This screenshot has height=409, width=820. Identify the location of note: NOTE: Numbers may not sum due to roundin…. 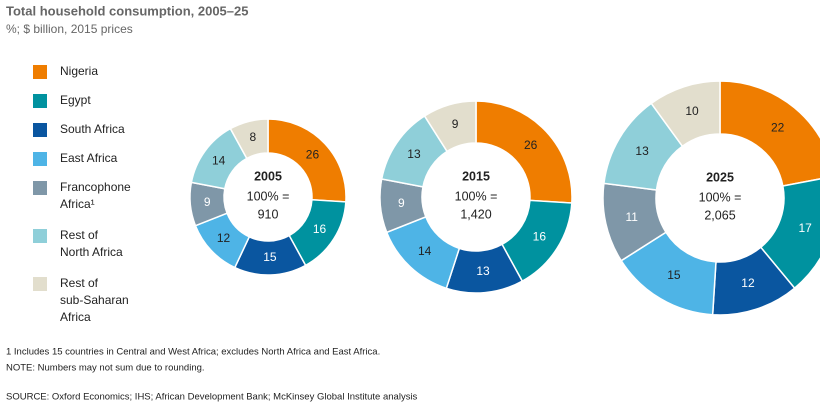
(105, 368).